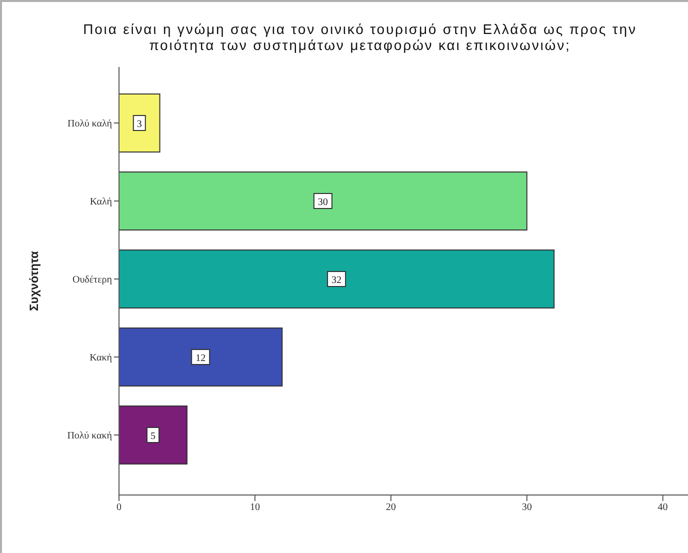 The height and width of the screenshot is (553, 688). I want to click on y-tick-label: Καλή, so click(101, 202).